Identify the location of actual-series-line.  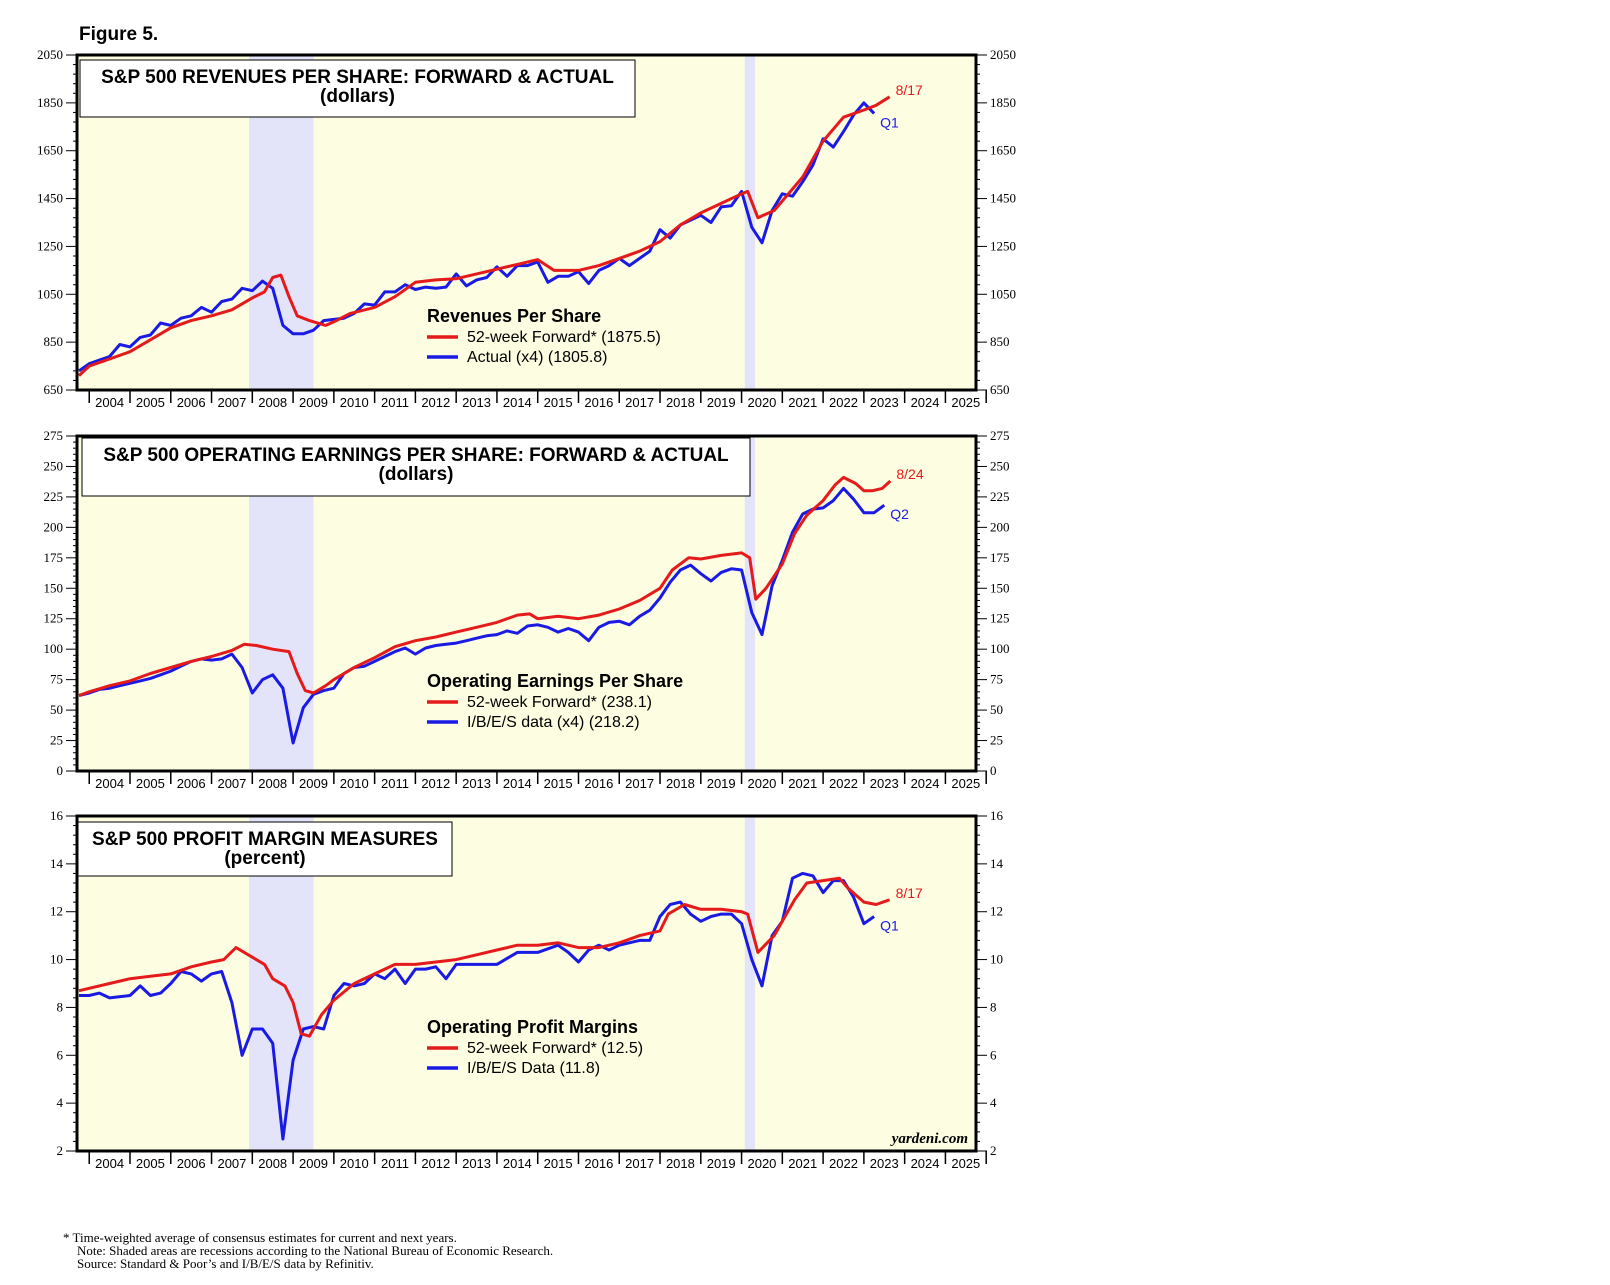
(482, 615).